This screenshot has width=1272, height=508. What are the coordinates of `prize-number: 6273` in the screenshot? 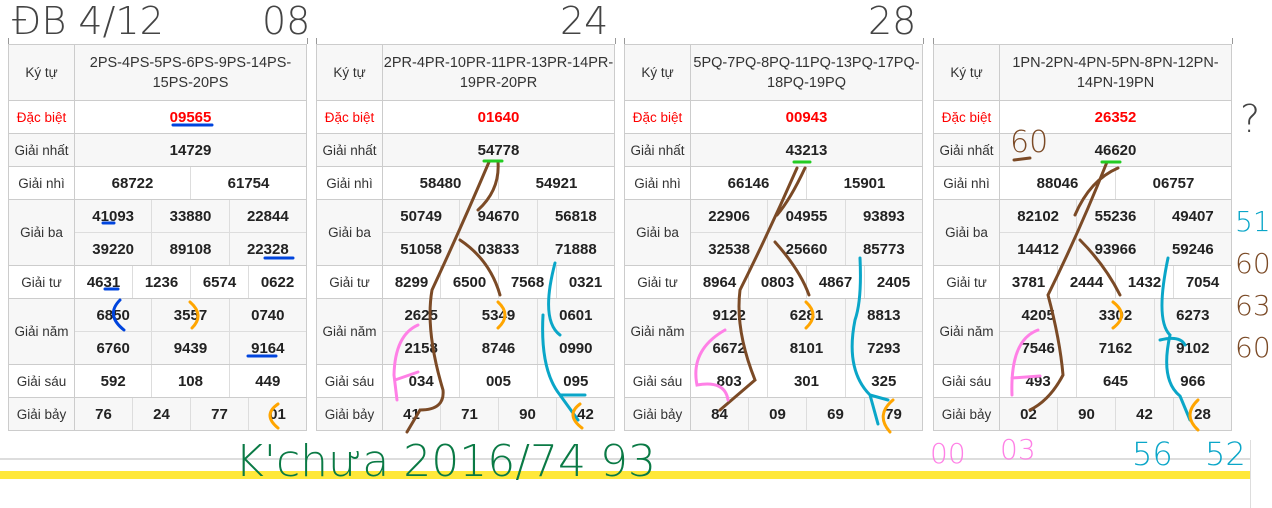 It's located at (1192, 315).